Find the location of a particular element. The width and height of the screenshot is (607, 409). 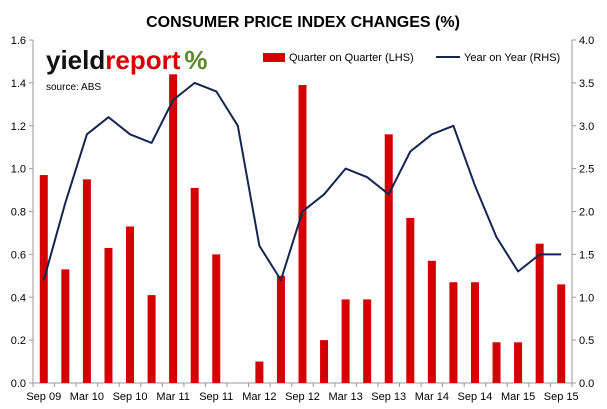

legend-swatch-qoq is located at coordinates (274, 57).